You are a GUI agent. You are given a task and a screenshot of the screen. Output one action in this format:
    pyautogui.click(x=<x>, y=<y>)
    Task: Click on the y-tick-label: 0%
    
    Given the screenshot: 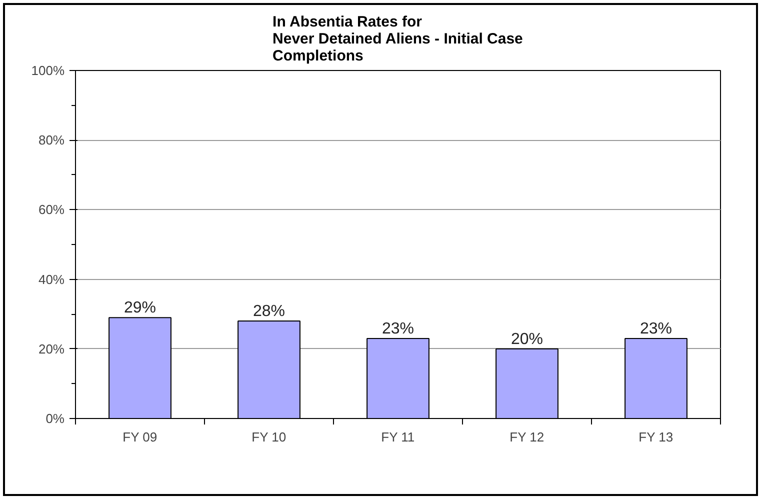 What is the action you would take?
    pyautogui.click(x=55, y=418)
    